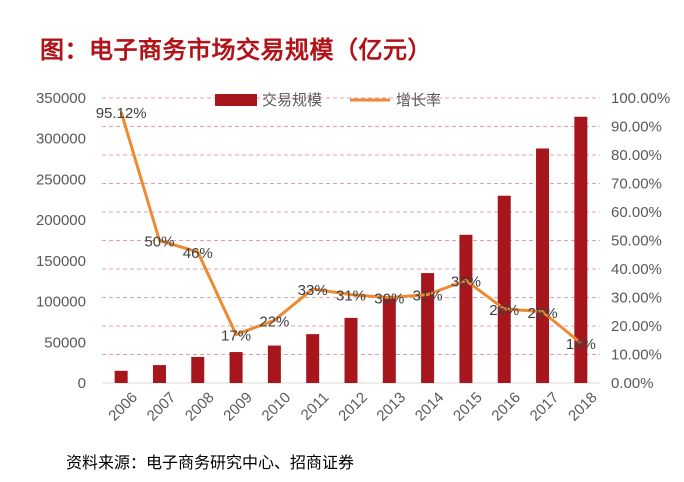  I want to click on x-axis-tick-label: 2017, so click(545, 407).